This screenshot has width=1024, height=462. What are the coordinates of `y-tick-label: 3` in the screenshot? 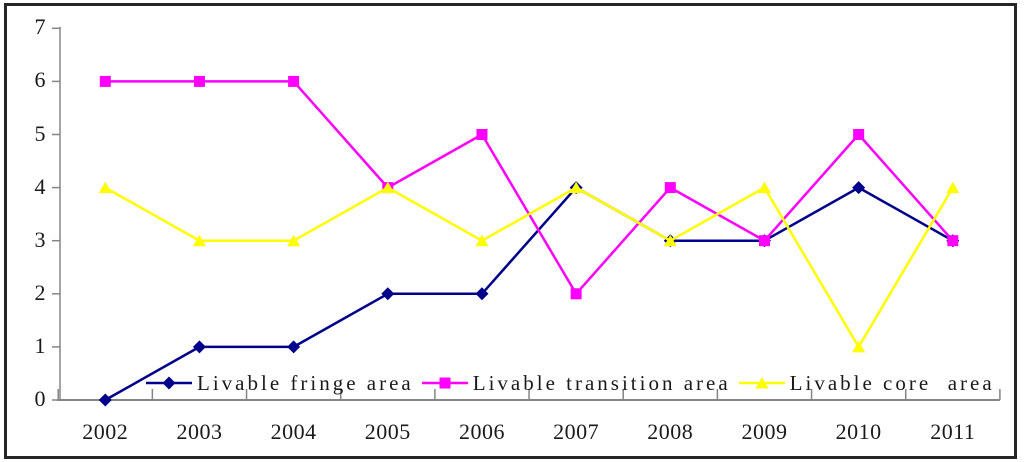 It's located at (40, 239).